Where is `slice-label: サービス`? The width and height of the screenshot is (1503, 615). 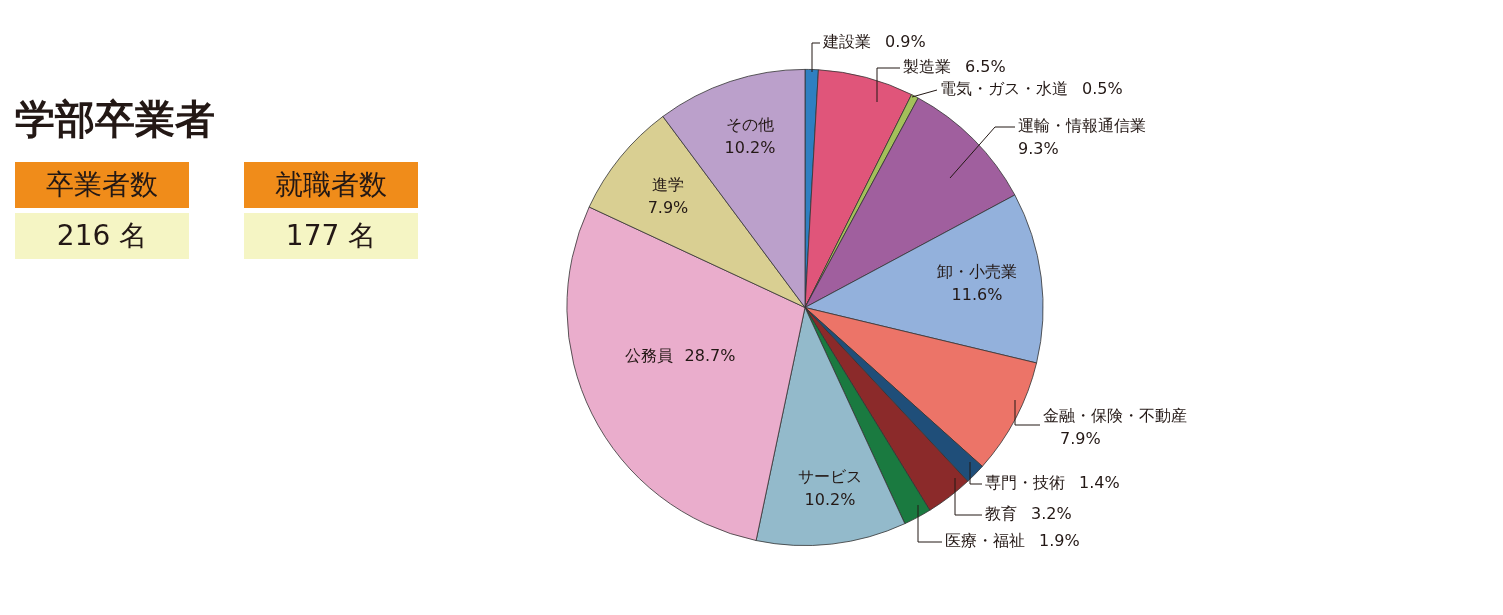
slice-label: サービス is located at coordinates (830, 477).